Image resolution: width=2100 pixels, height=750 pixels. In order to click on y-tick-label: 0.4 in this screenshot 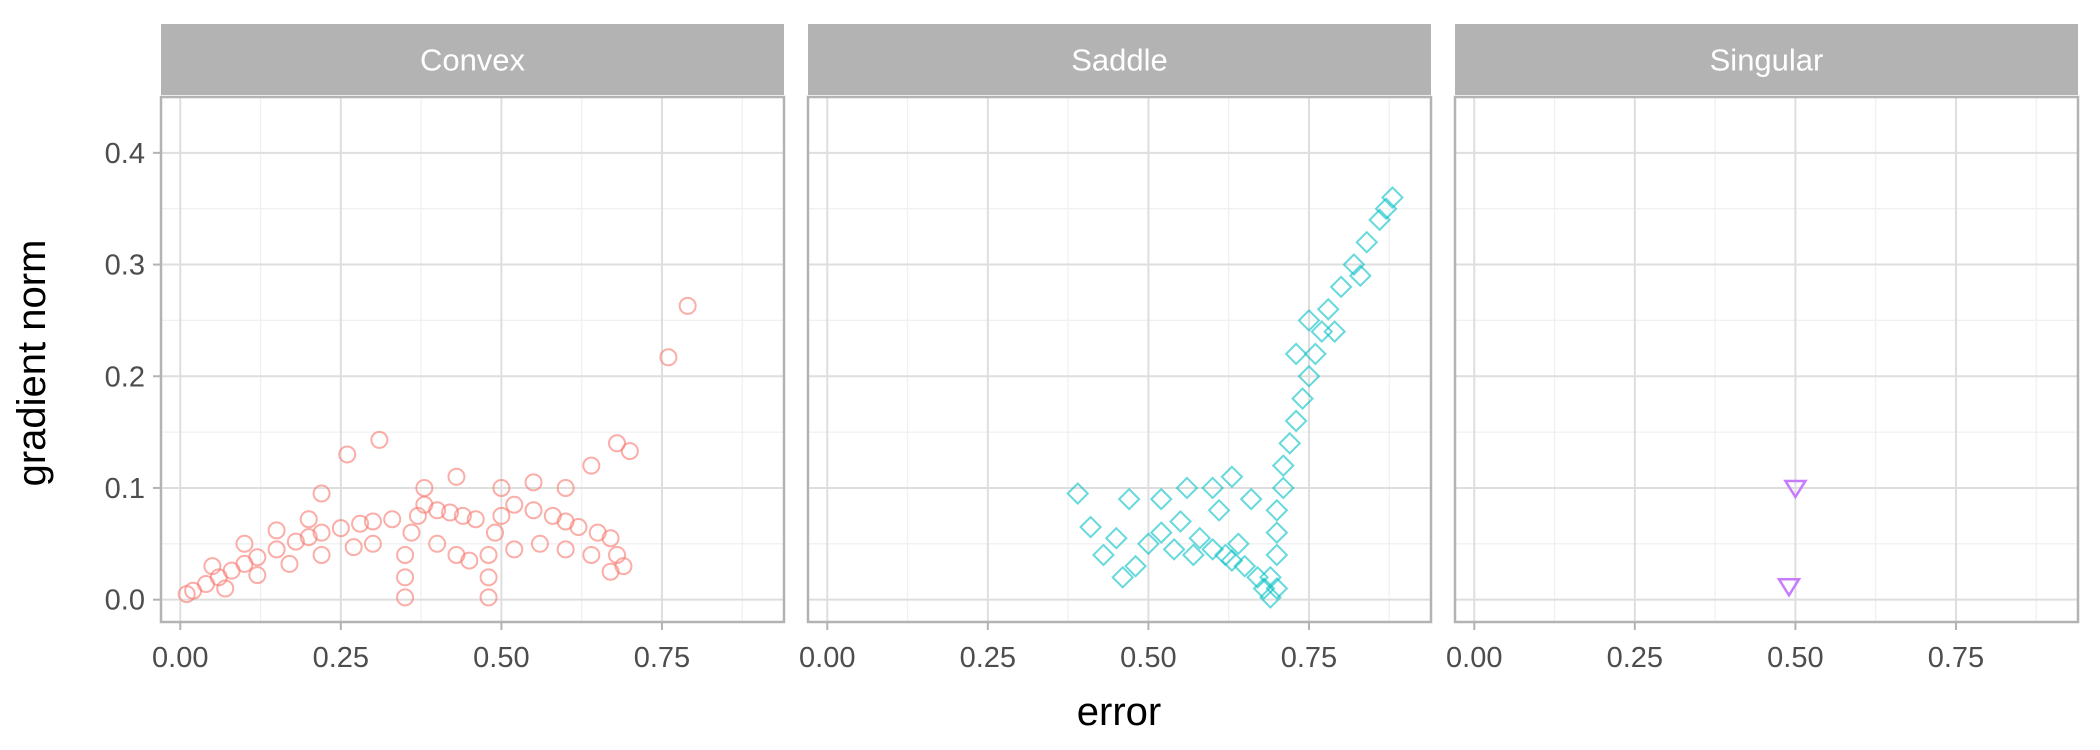, I will do `click(125, 154)`.